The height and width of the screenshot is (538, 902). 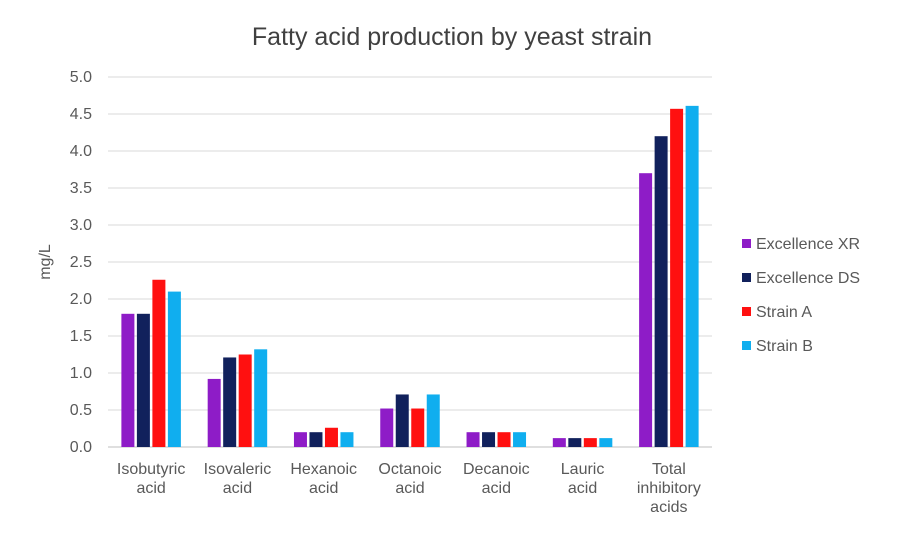 I want to click on x-tick-label: Hexanoic acid, so click(x=323, y=479).